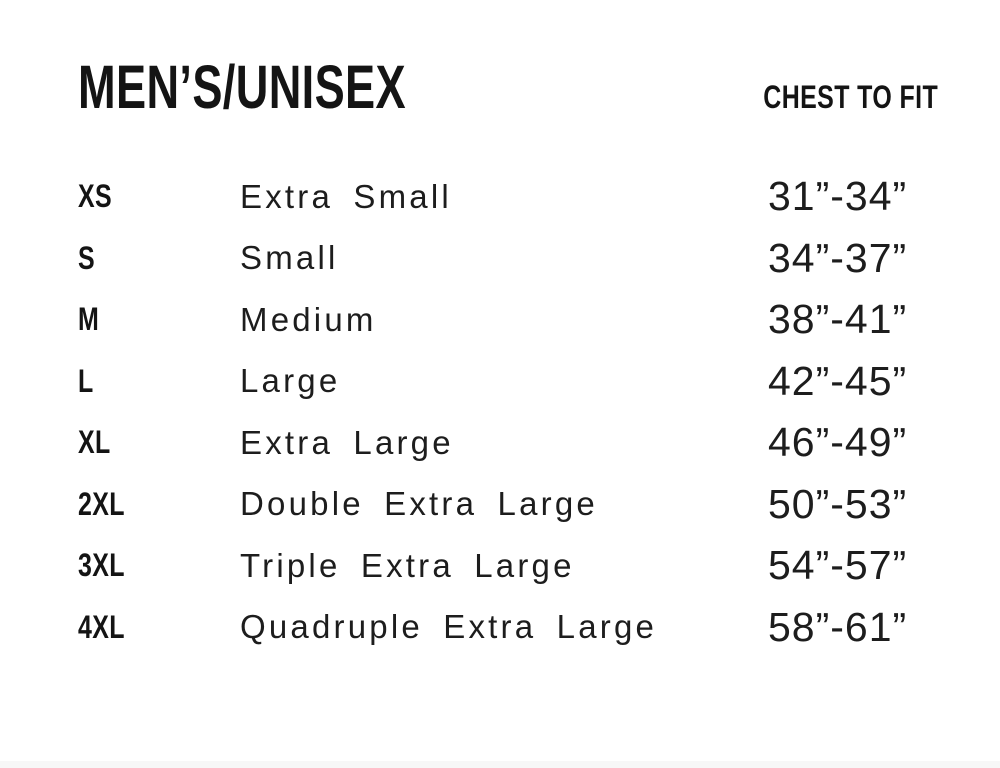 Image resolution: width=1000 pixels, height=768 pixels. I want to click on page-title: MEN’S/UNISEX, so click(242, 87).